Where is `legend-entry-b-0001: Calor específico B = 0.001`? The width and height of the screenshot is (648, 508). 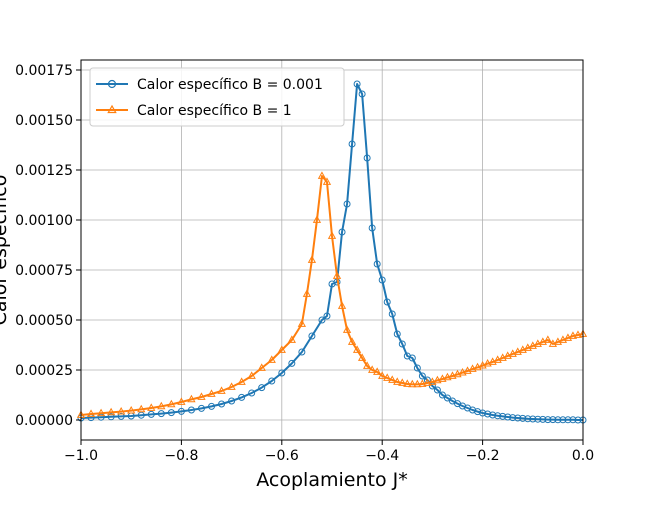
legend-entry-b-0001: Calor específico B = 0.001 is located at coordinates (209, 85).